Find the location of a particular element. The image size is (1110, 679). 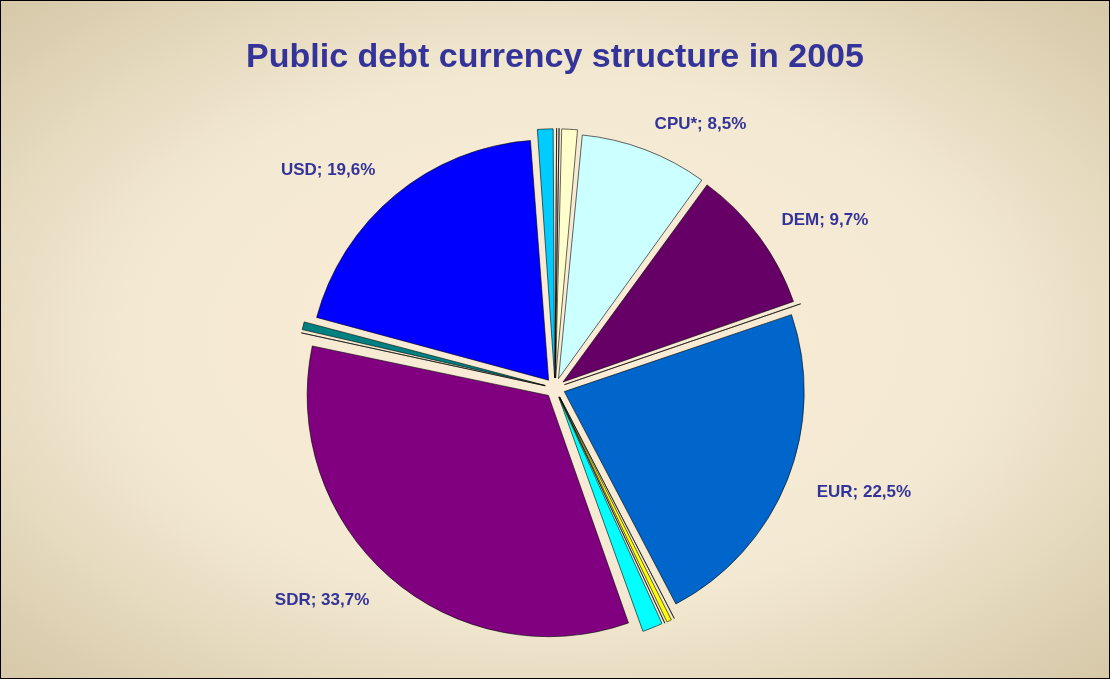

slice-label: EUR; 22,5% is located at coordinates (864, 492).